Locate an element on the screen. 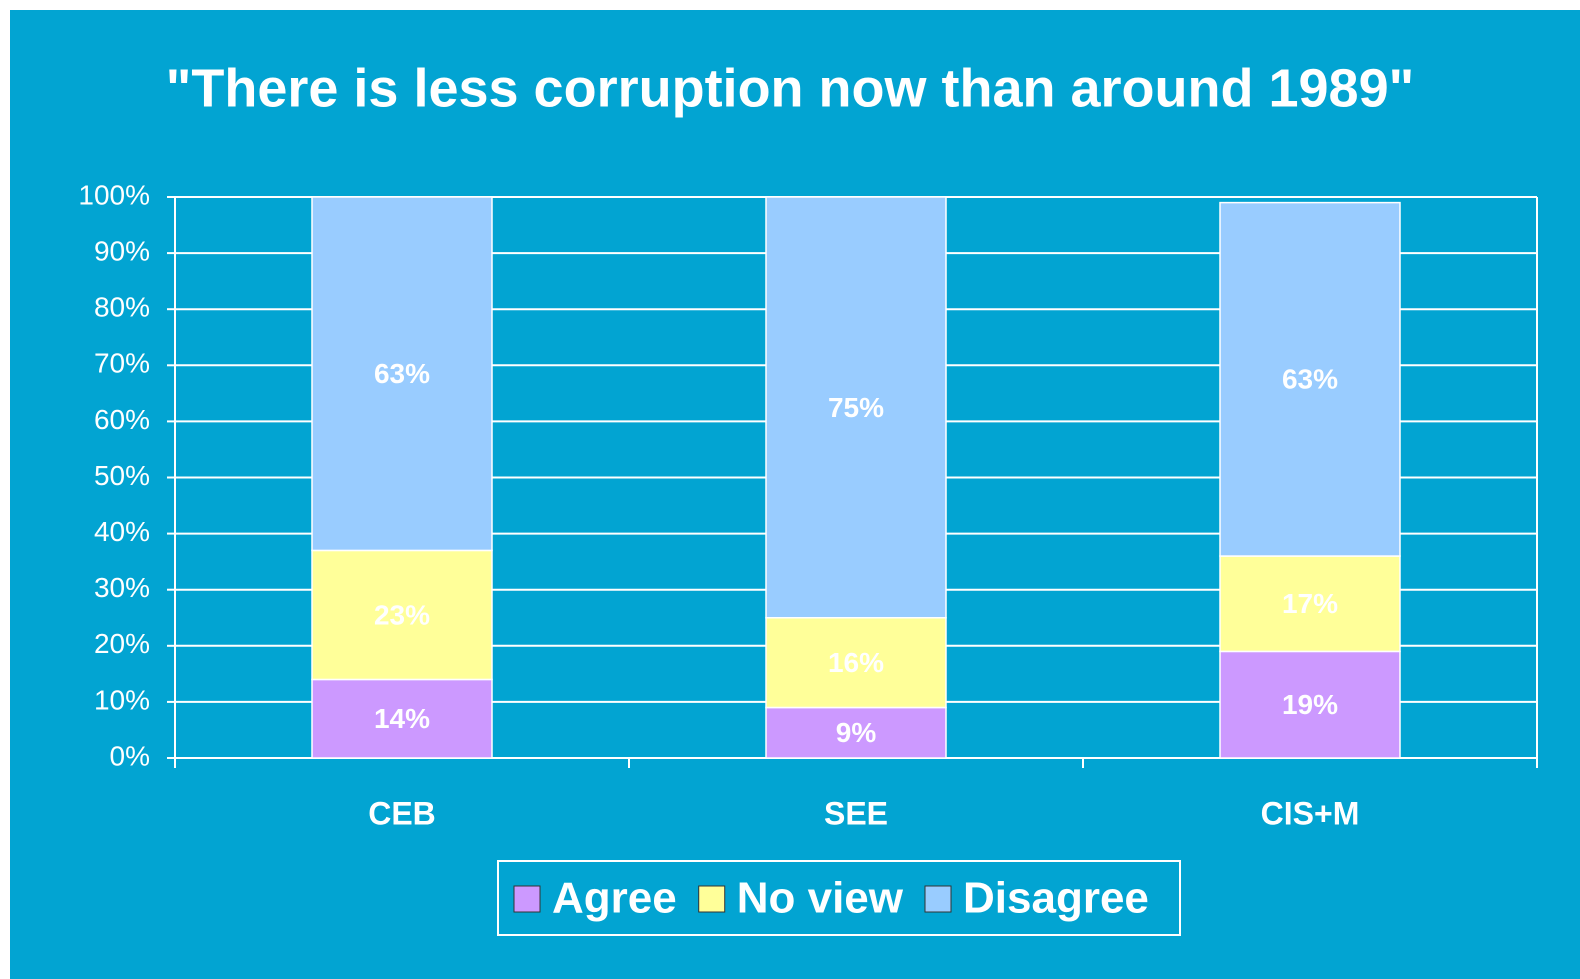  data-label: 16% is located at coordinates (856, 662).